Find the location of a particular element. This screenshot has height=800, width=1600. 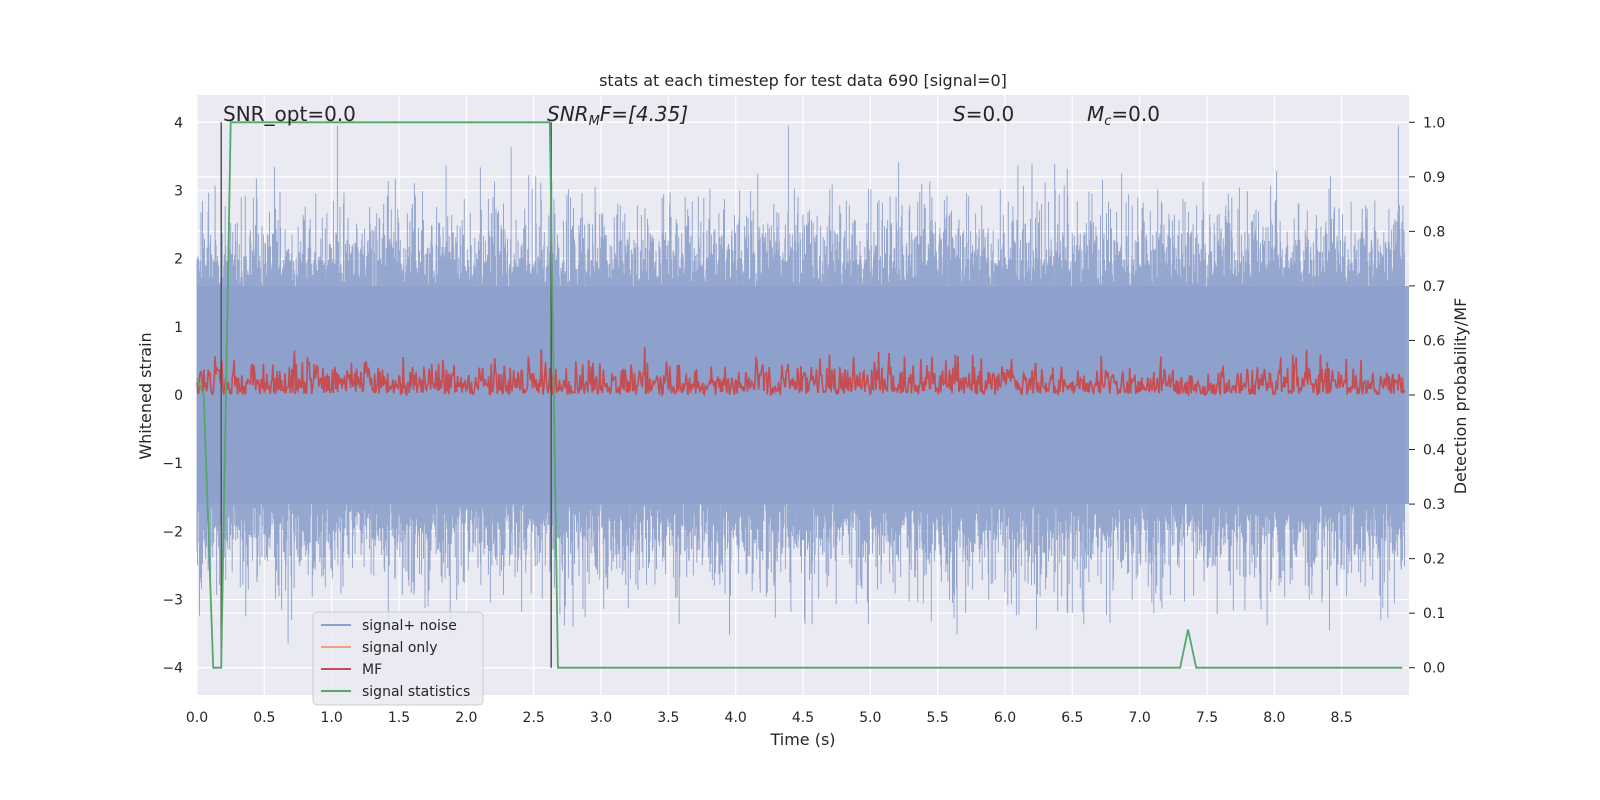

annotation-snr-mf-sub: M is located at coordinates (594, 121).